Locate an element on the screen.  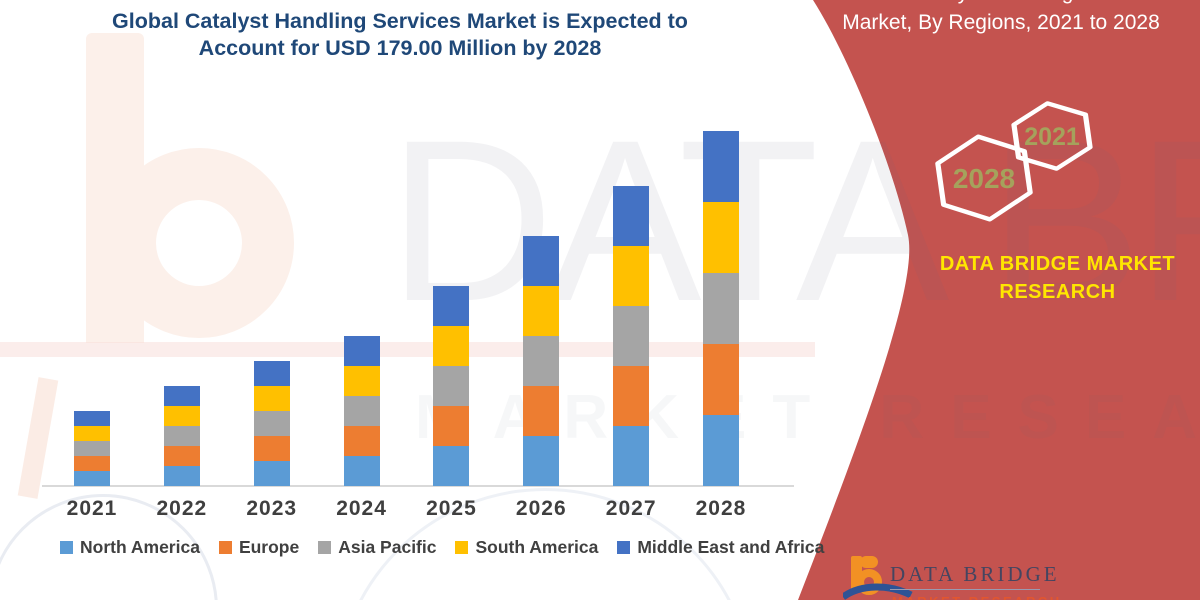
logo-divider is located at coordinates (965, 589).